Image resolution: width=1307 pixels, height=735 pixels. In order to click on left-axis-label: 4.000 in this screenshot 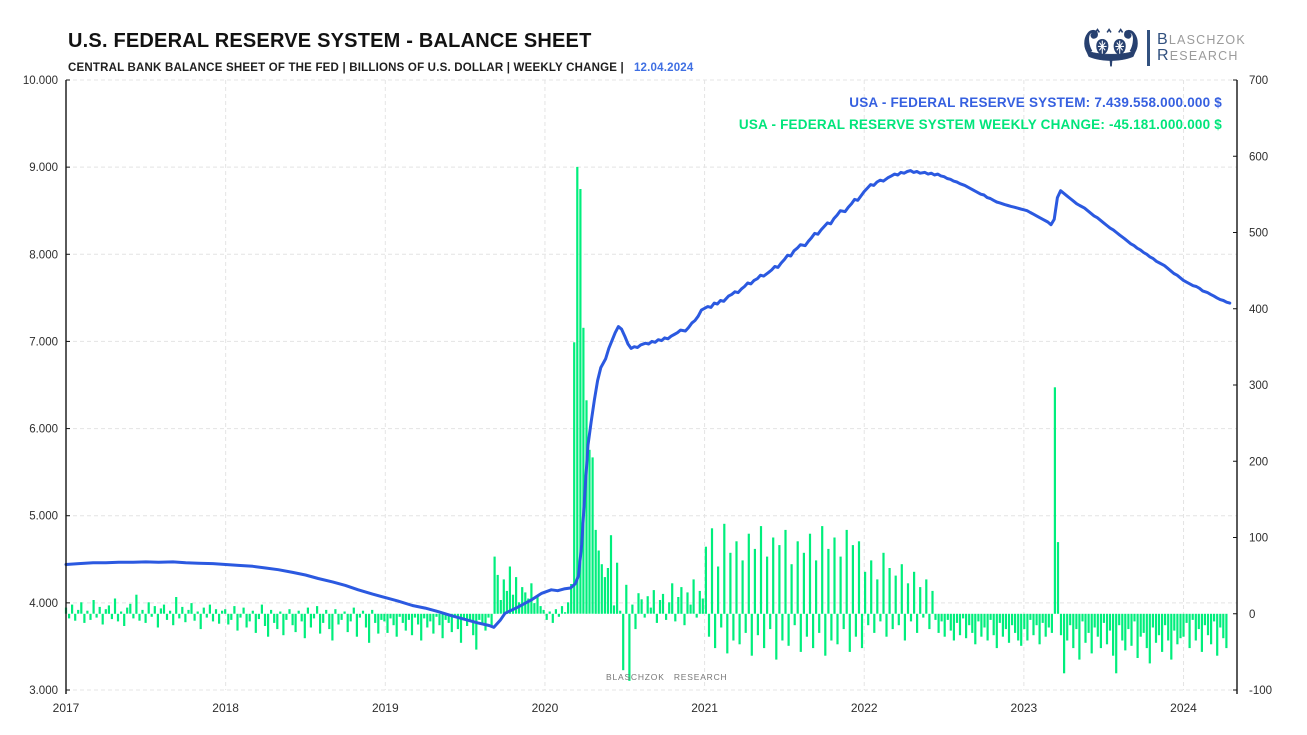, I will do `click(43, 604)`.